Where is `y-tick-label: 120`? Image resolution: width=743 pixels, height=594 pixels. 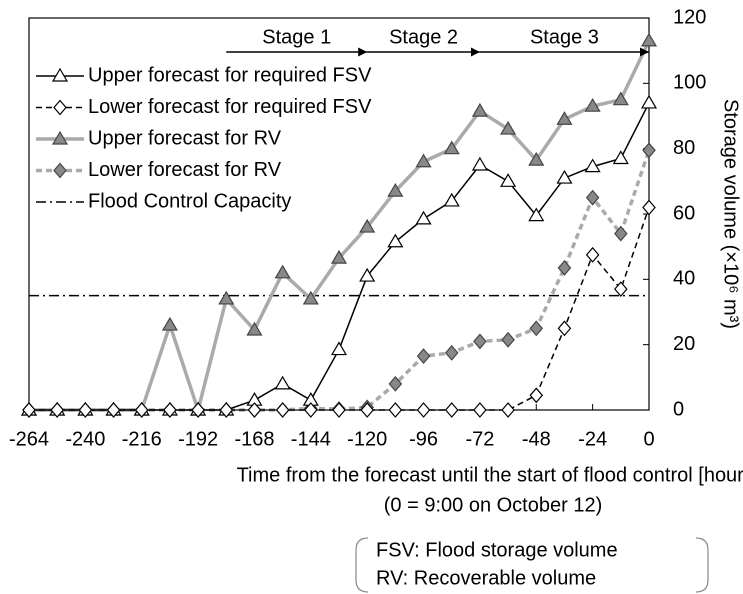
y-tick-label: 120 is located at coordinates (689, 17).